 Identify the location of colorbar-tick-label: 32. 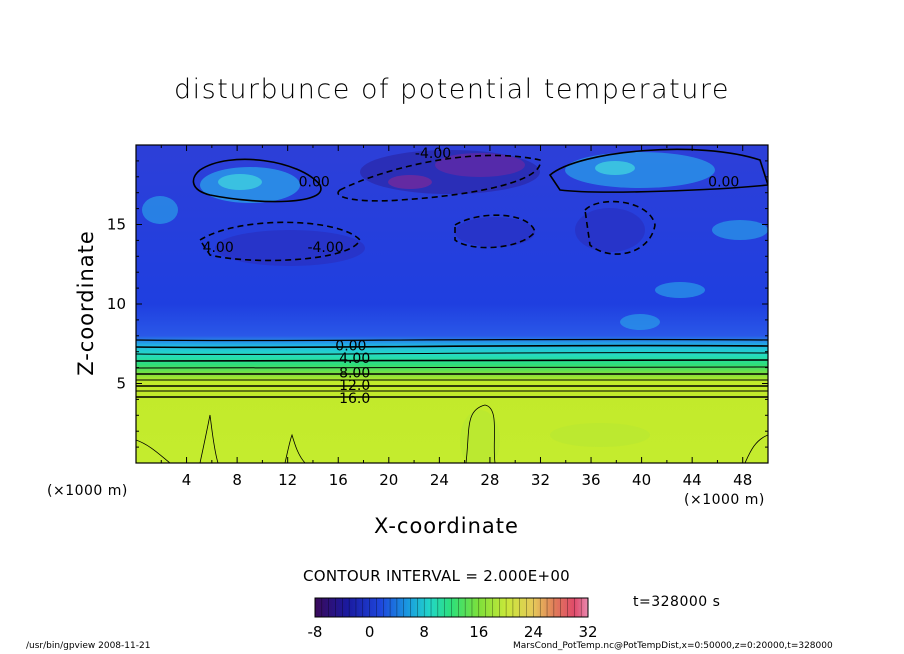
(587, 632).